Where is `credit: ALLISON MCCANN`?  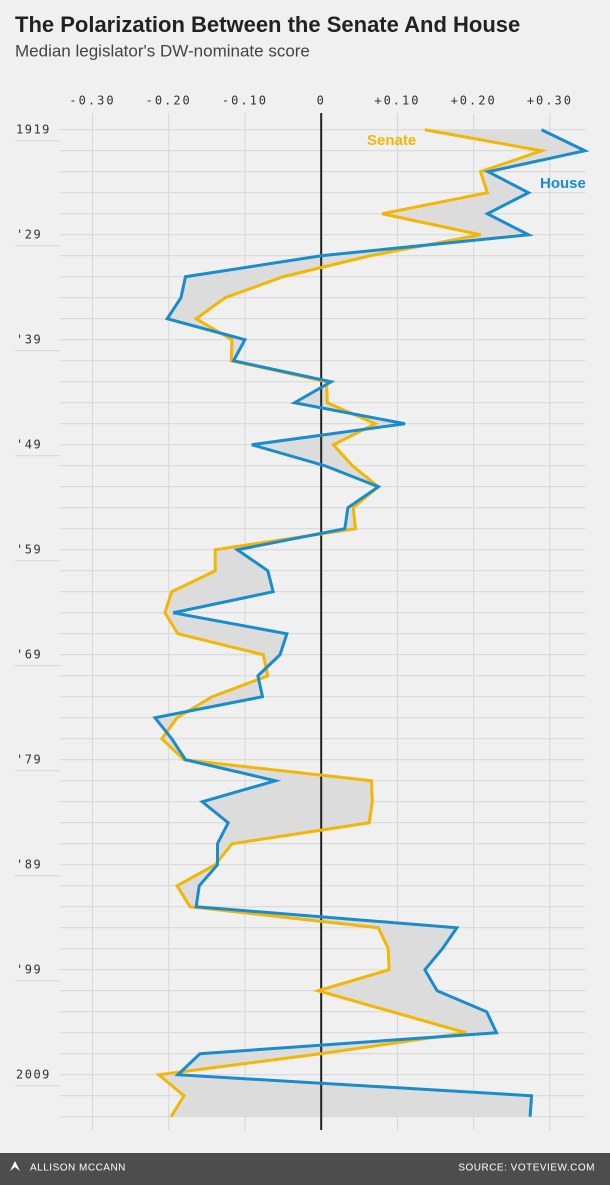
credit: ALLISON MCCANN is located at coordinates (78, 1168).